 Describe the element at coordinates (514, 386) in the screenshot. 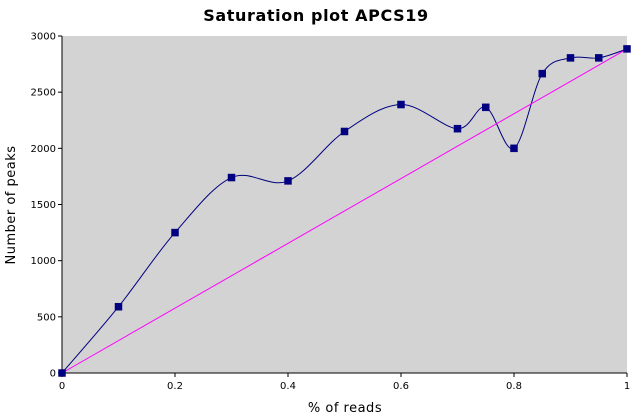

I see `x-tick-label: 0.8` at that location.